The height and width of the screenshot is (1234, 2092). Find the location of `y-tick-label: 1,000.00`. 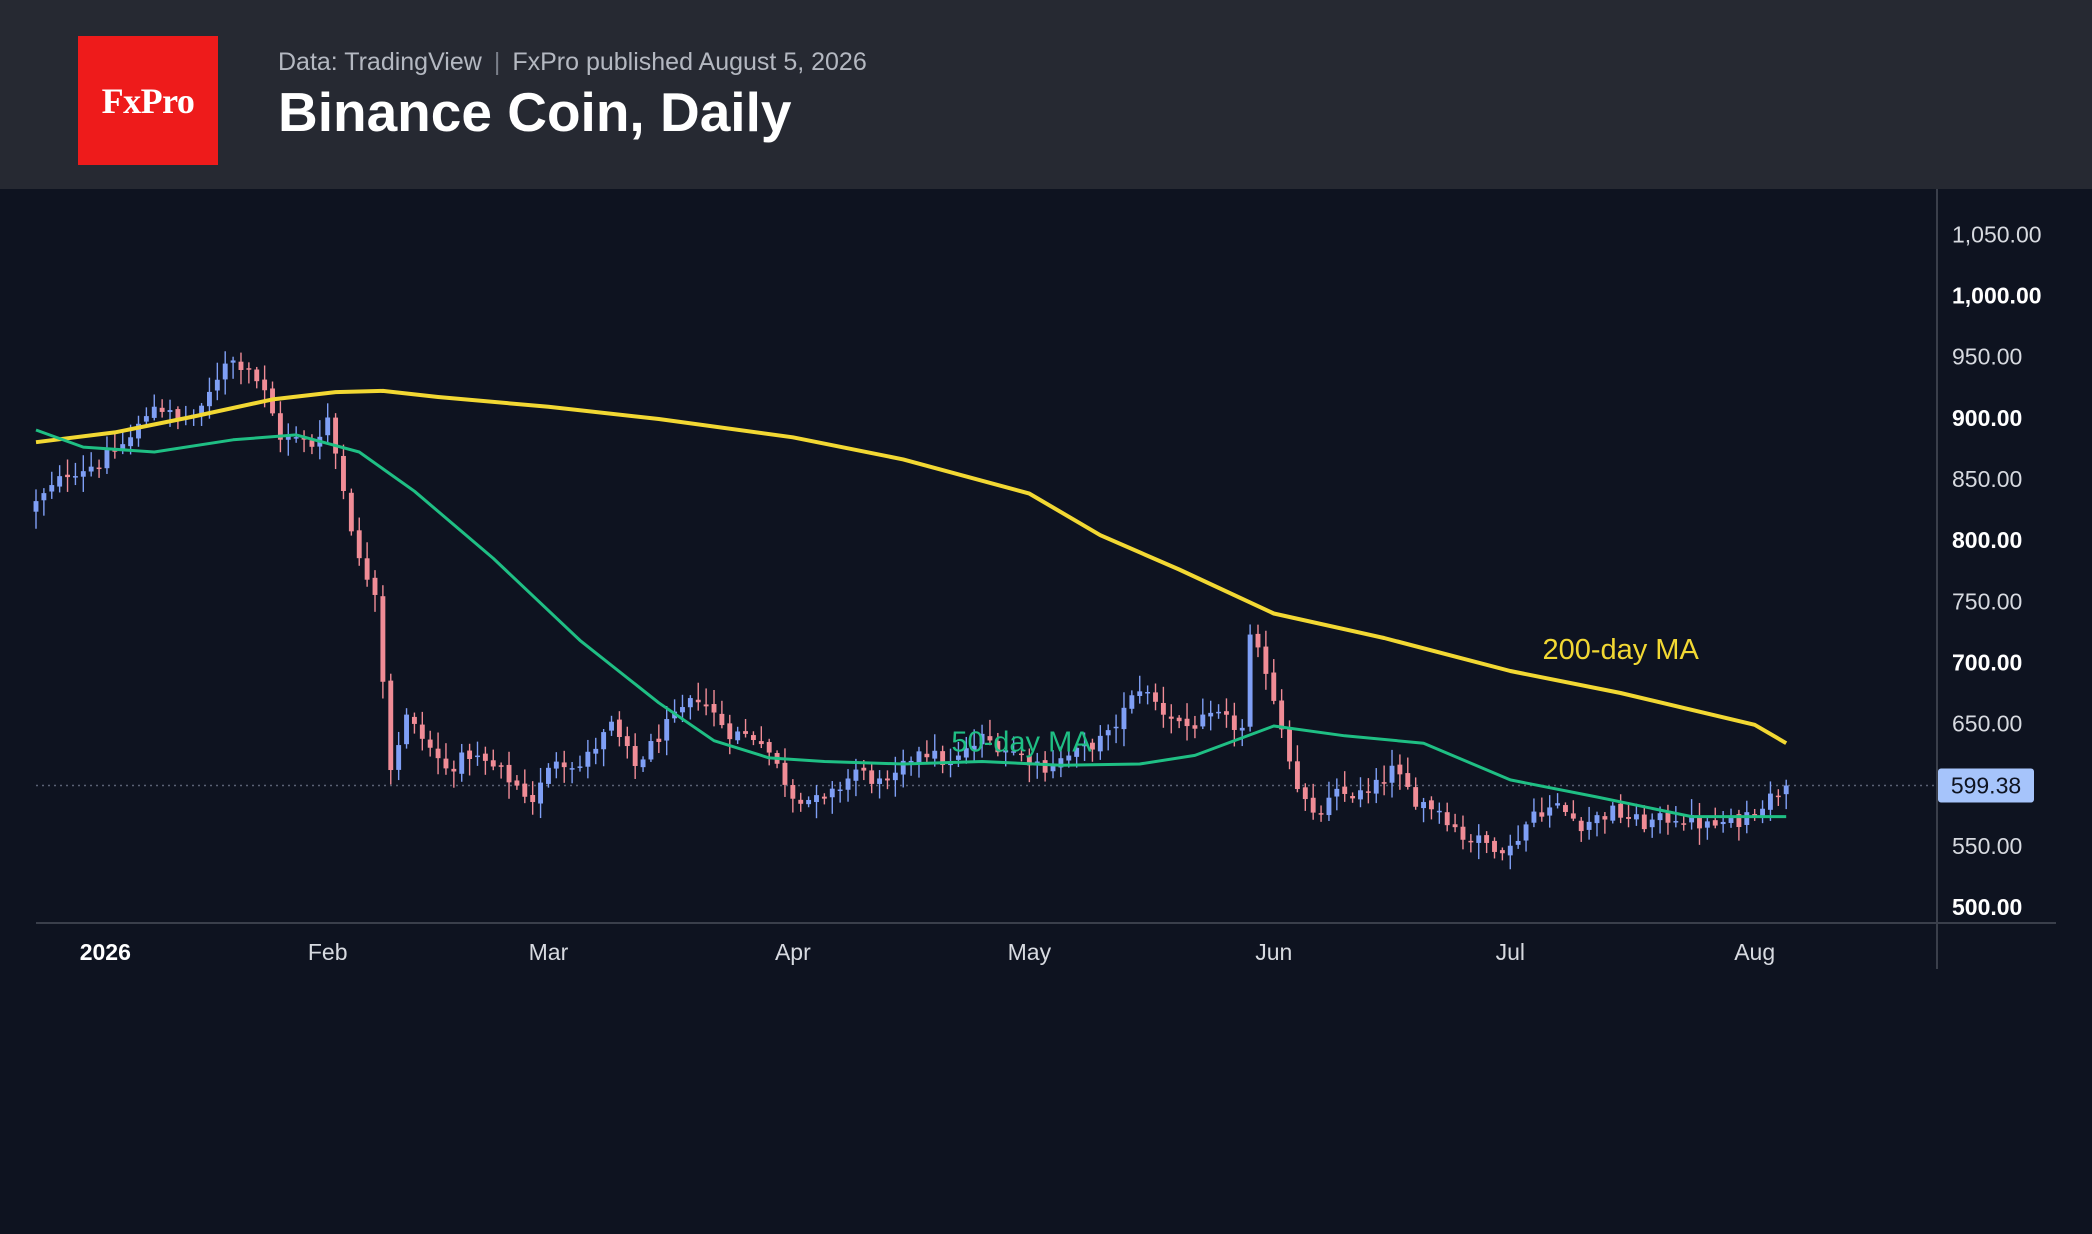

y-tick-label: 1,000.00 is located at coordinates (1997, 295).